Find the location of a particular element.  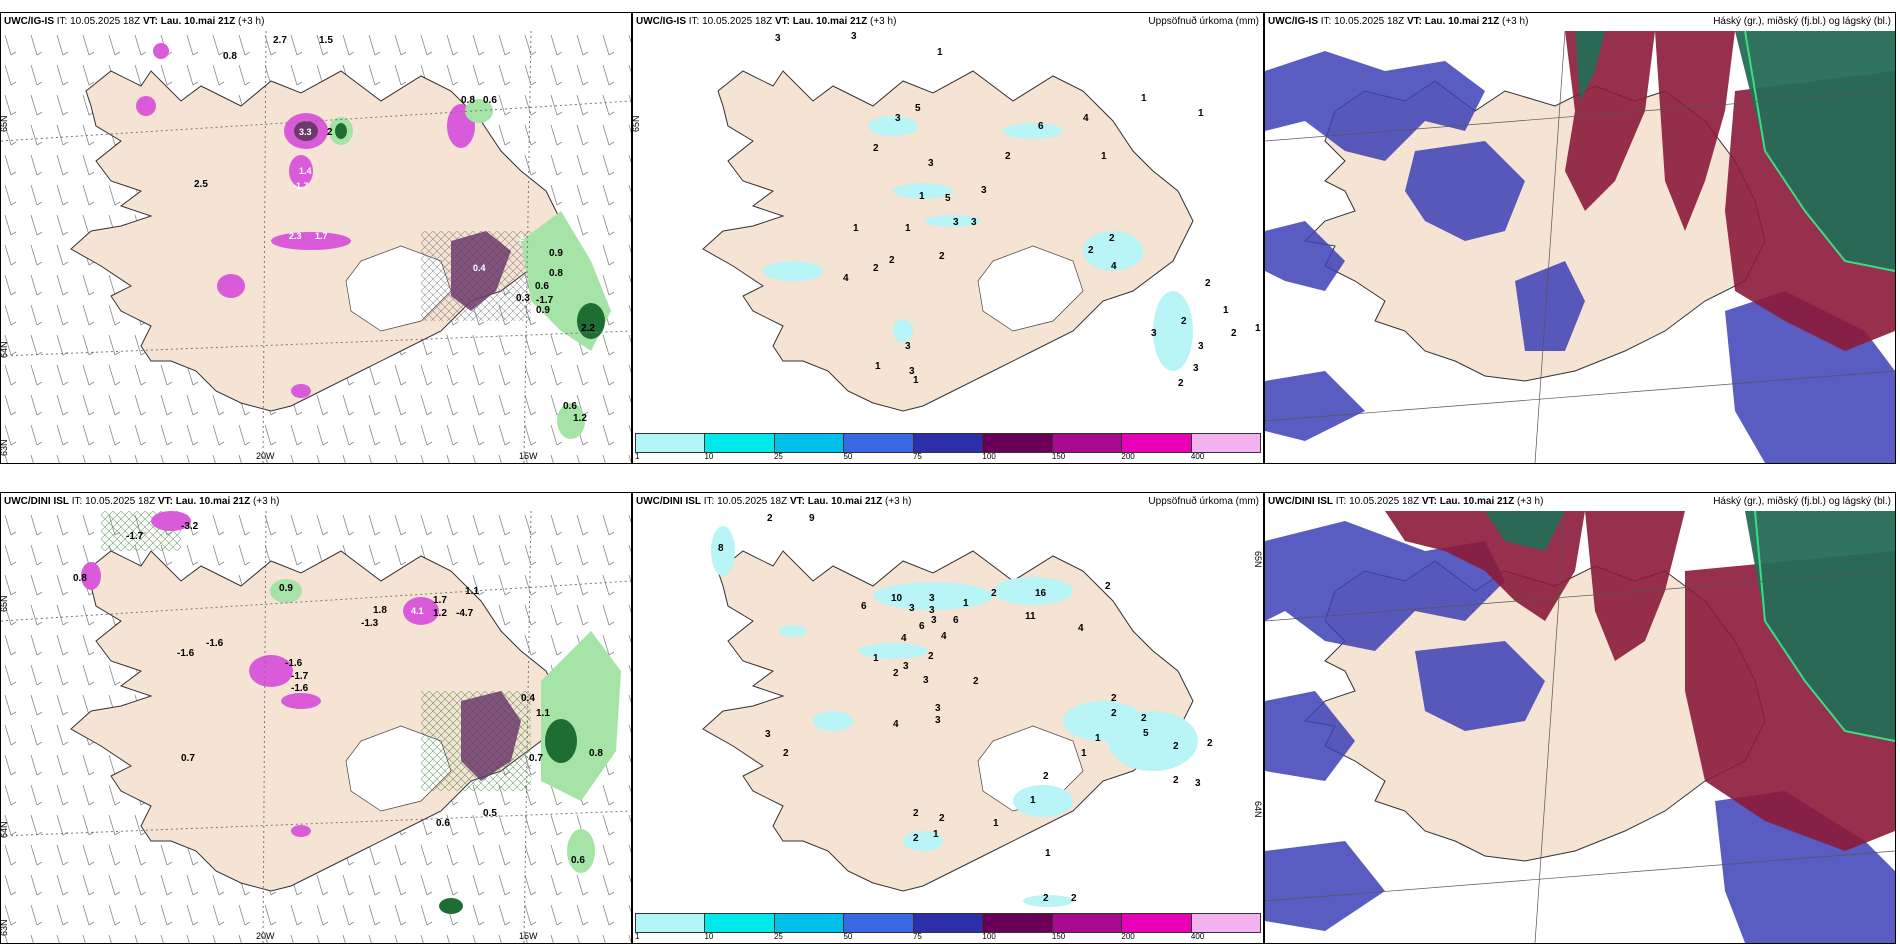

precip-label: 5 is located at coordinates (918, 108).